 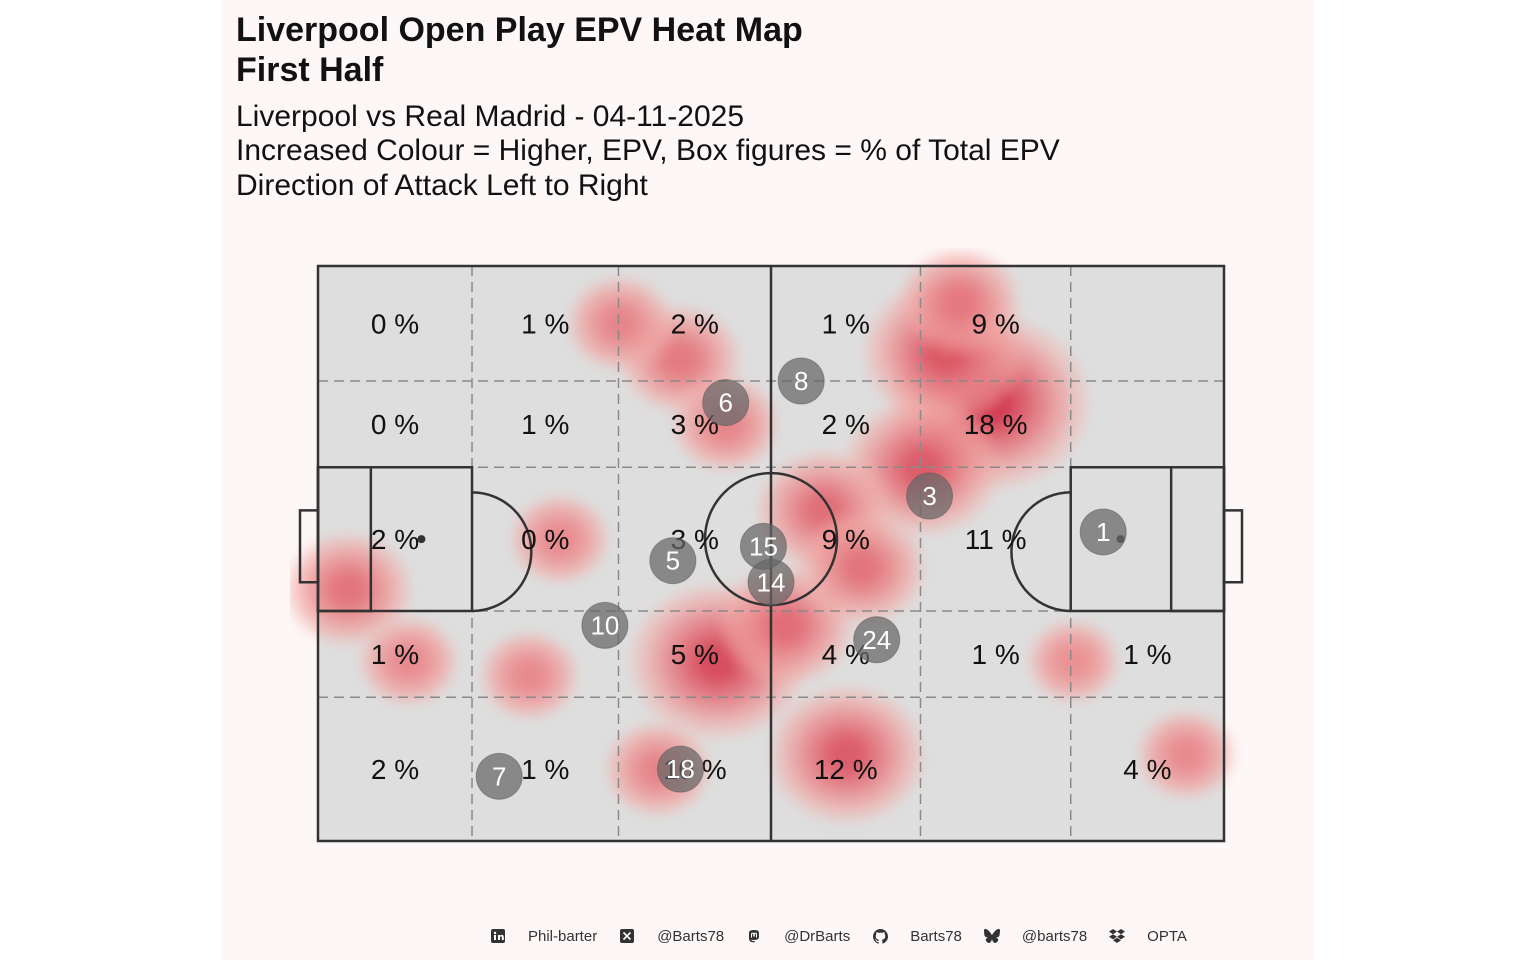 What do you see at coordinates (846, 324) in the screenshot?
I see `zone-label-r0-c3: 1 %` at bounding box center [846, 324].